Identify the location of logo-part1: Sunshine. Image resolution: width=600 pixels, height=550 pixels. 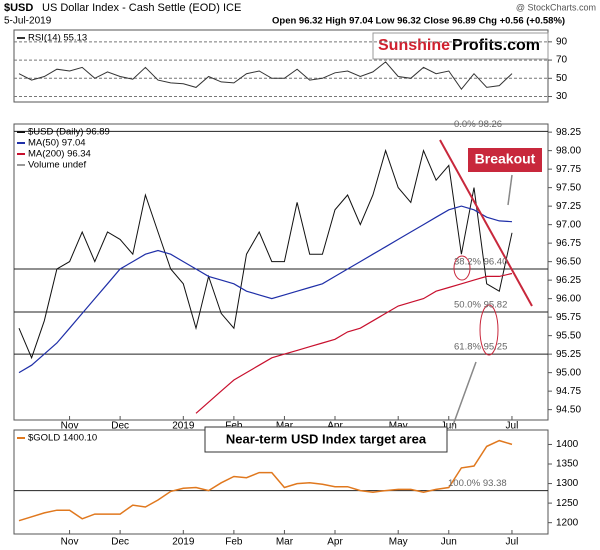
(414, 45).